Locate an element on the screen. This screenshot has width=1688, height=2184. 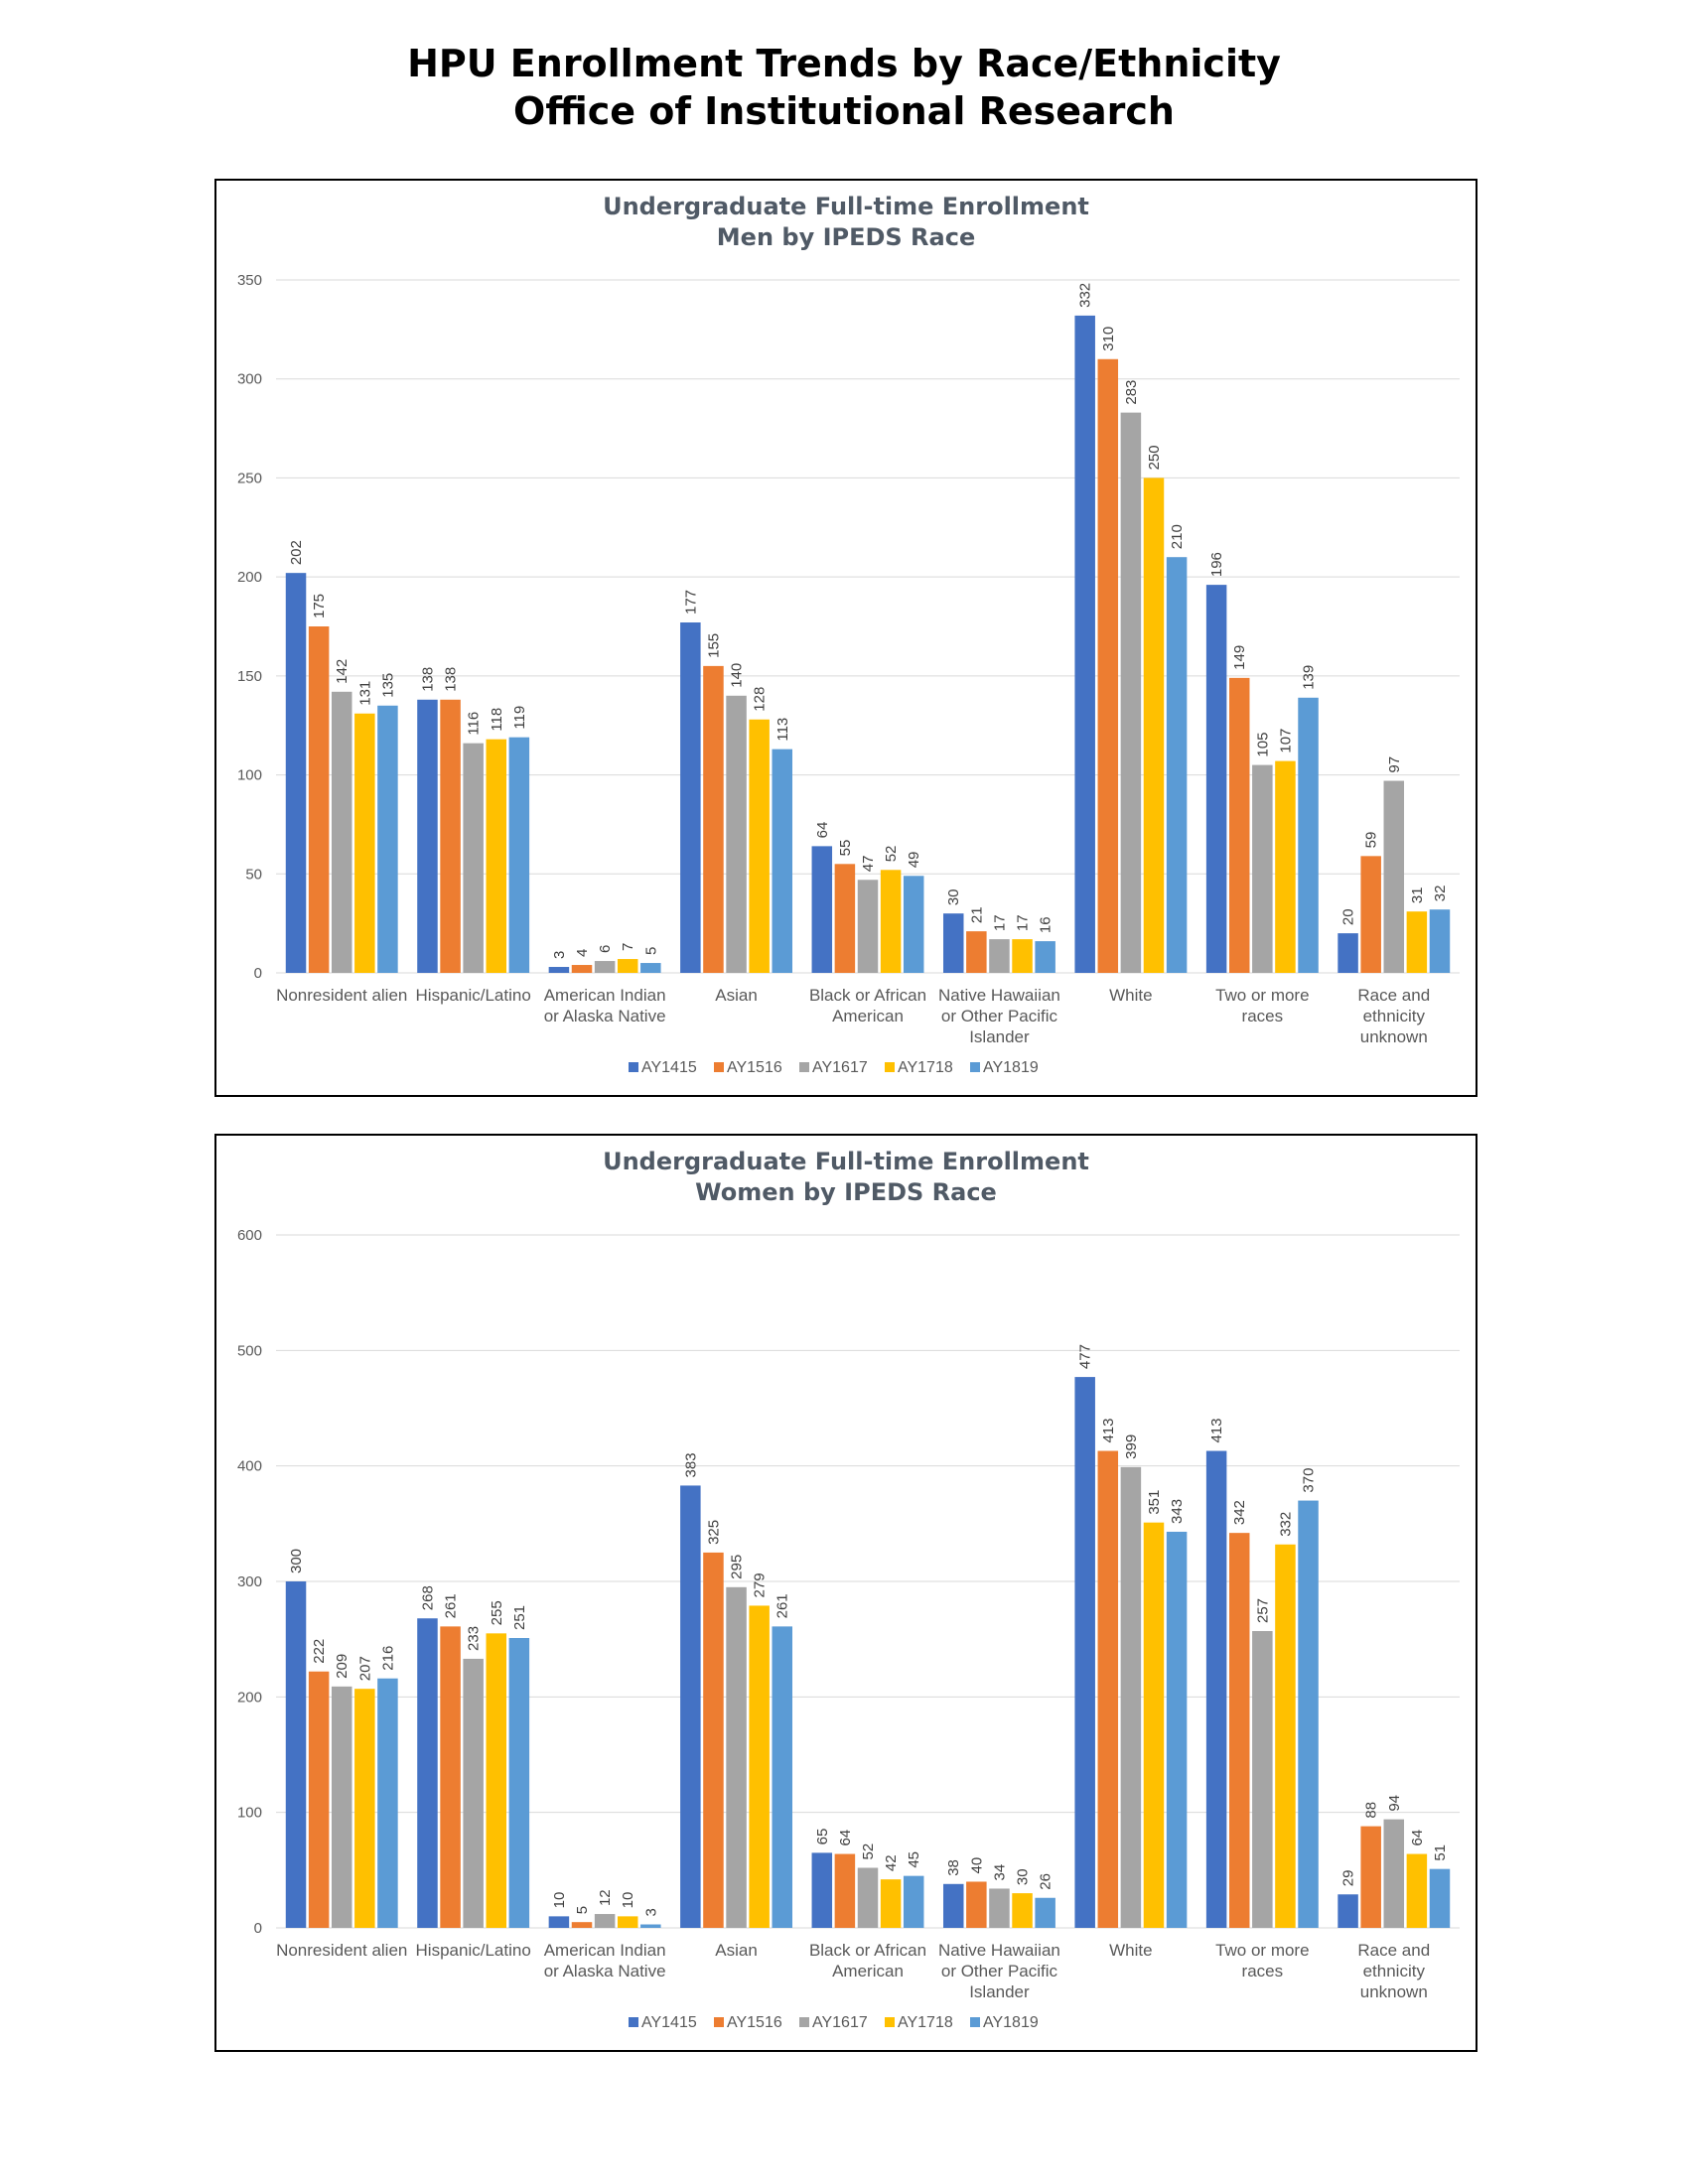
men-data-label: 139 is located at coordinates (1309, 677).